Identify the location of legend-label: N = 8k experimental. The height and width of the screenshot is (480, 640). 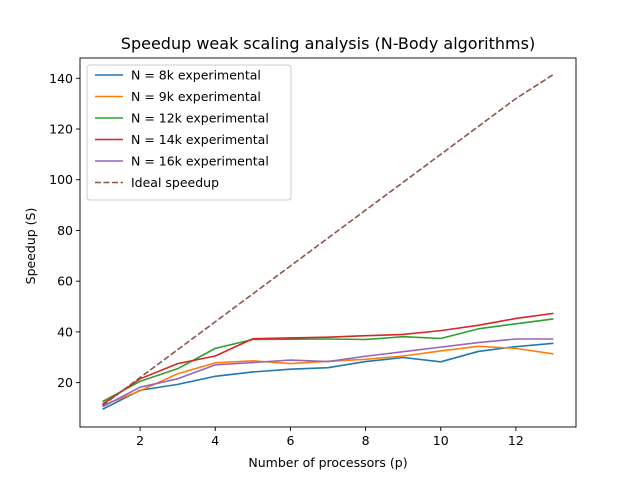
(196, 75).